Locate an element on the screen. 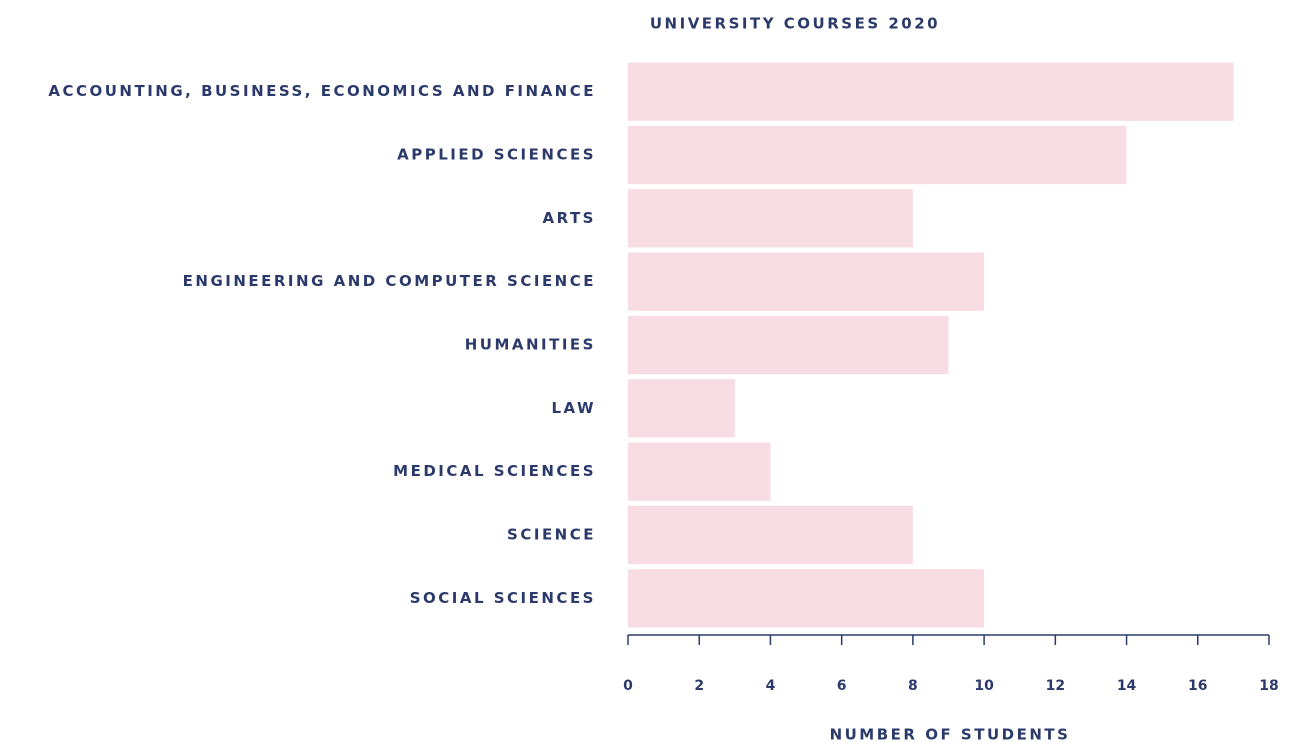 The height and width of the screenshot is (742, 1293). y-tick-label: APPLIED SCIENCES is located at coordinates (496, 155).